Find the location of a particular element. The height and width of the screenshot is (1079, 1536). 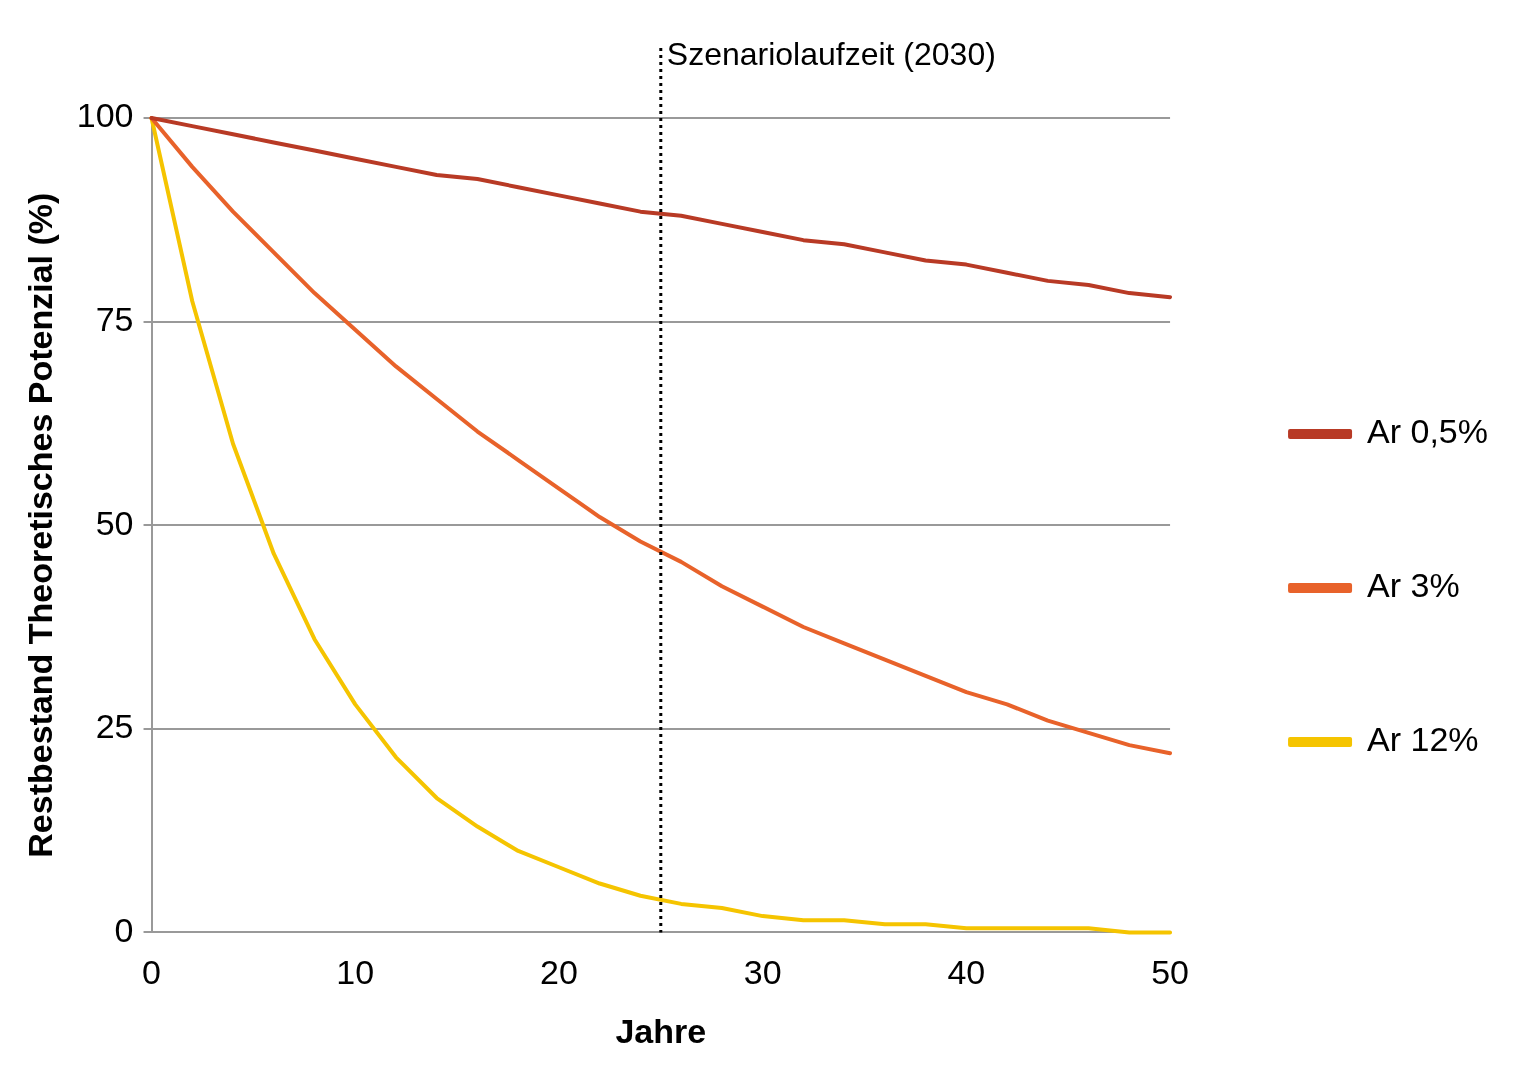

x-tick-label: 20 is located at coordinates (559, 972).